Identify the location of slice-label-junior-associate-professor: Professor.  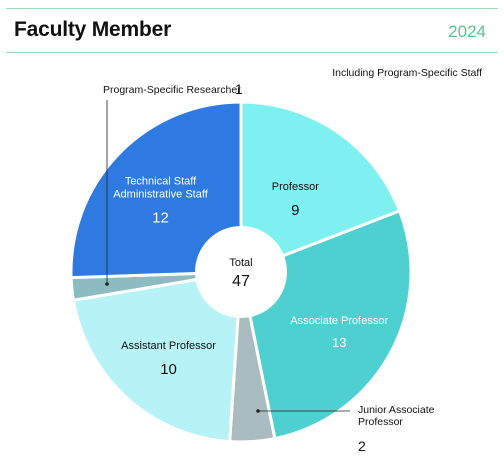
(380, 422).